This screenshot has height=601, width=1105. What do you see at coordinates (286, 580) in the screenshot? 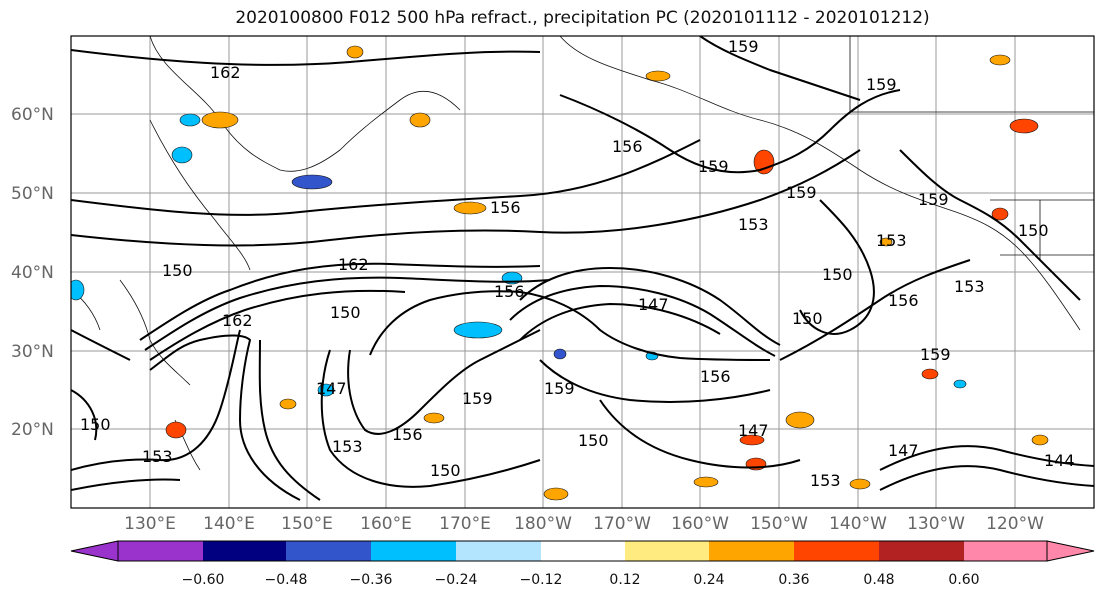
I see `colorbar-tick: −0.48` at bounding box center [286, 580].